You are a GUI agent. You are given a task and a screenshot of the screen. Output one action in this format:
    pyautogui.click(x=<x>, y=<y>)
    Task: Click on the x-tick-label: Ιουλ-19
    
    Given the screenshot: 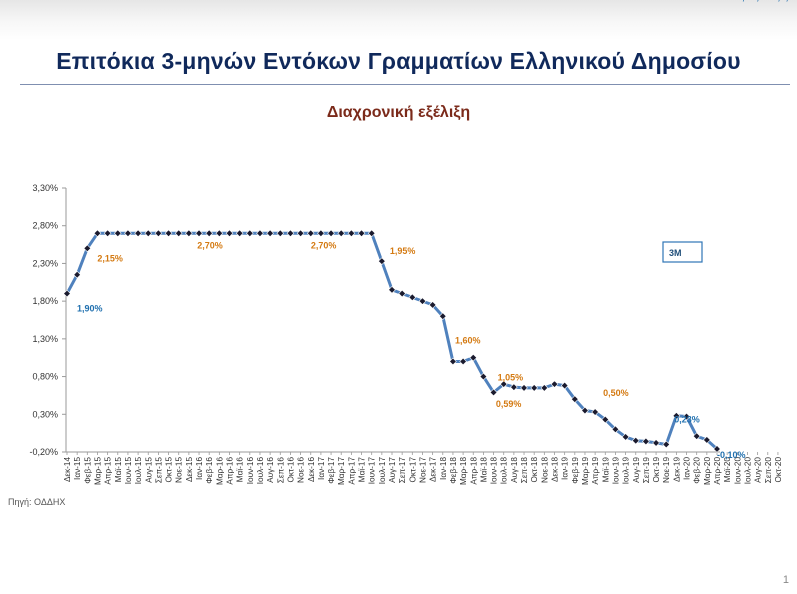 What is the action you would take?
    pyautogui.click(x=626, y=471)
    